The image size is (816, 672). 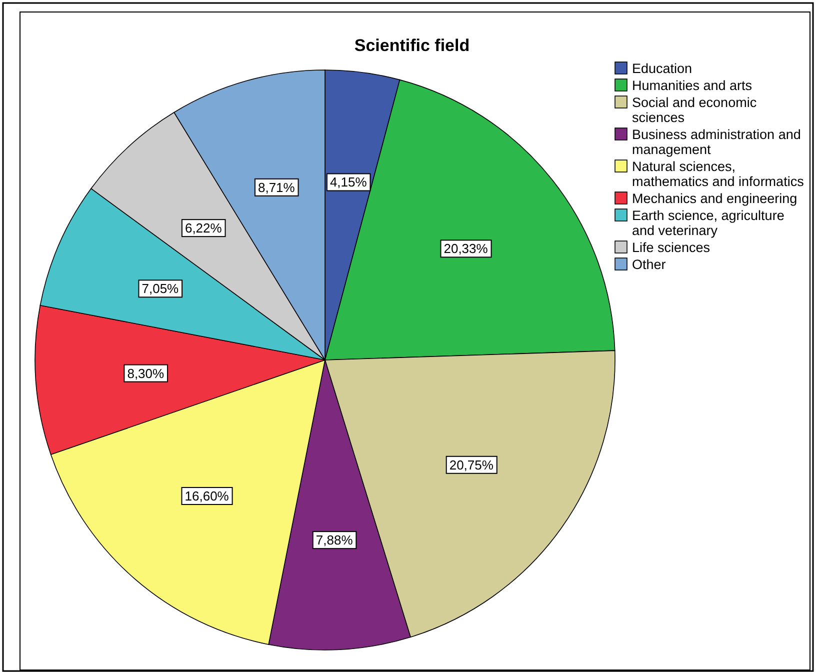 I want to click on legend-label: Earth science, agriculture and veterinary, so click(x=708, y=223).